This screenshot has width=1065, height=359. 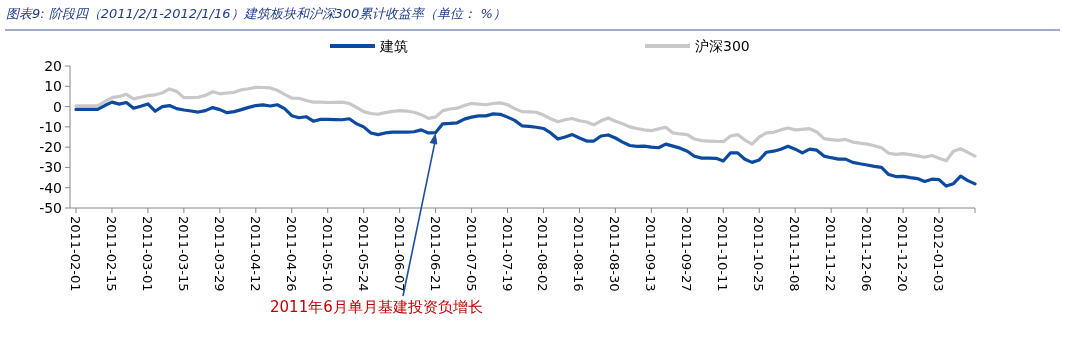 I want to click on x-tick-label: 2011-05-24, so click(x=363, y=254).